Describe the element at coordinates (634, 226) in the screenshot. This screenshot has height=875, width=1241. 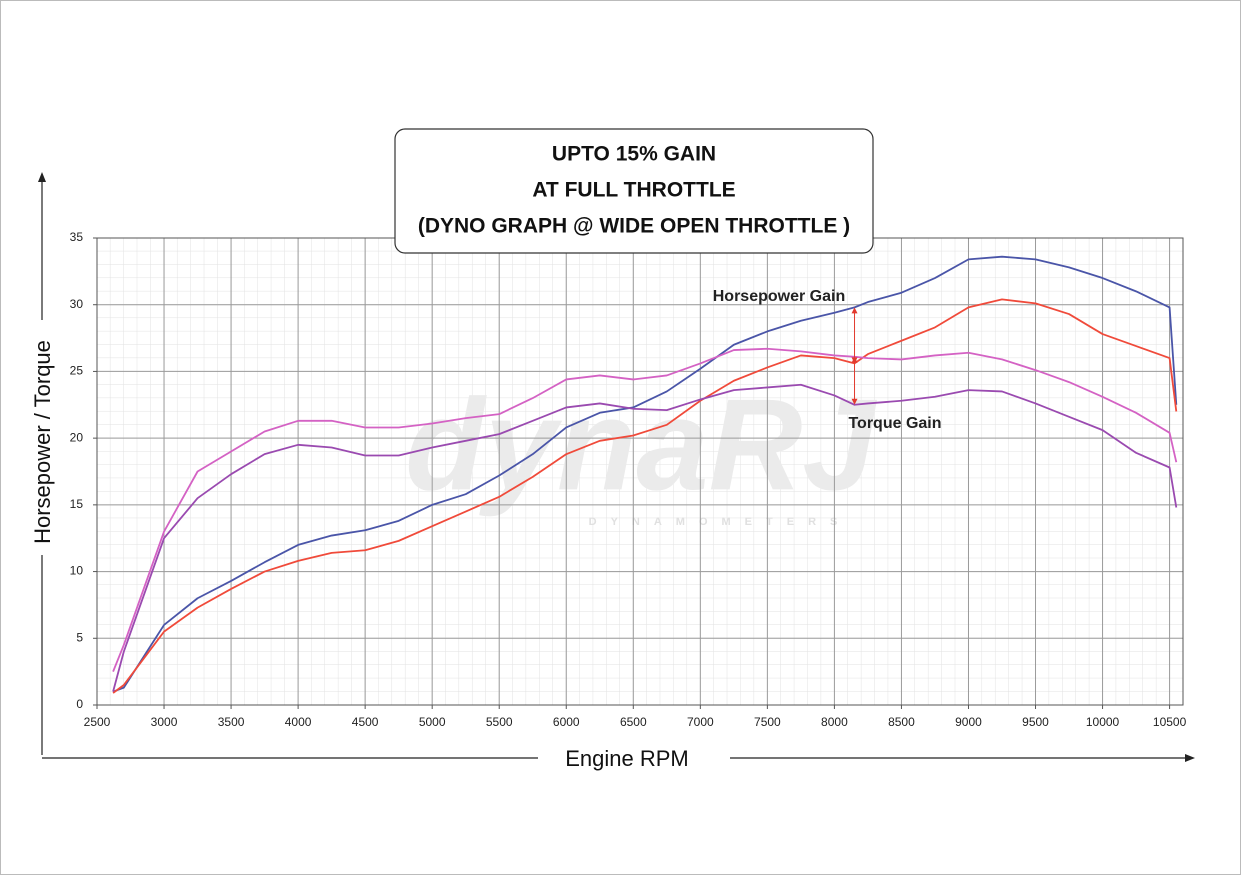
I see `title-line: (DYNO GRAPH @ WIDE OPEN THROTTLE )` at that location.